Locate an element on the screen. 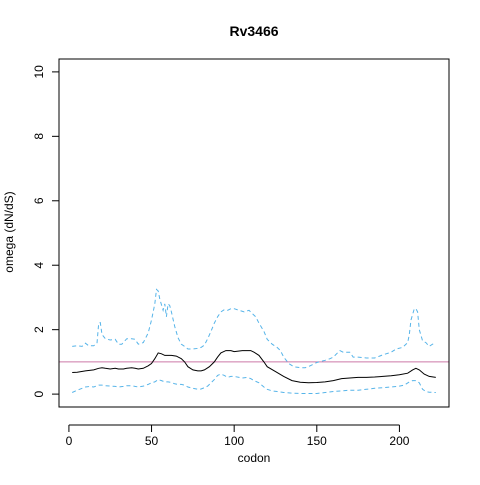 Image resolution: width=480 pixels, height=485 pixels. y-tick-label: 8 is located at coordinates (39, 136).